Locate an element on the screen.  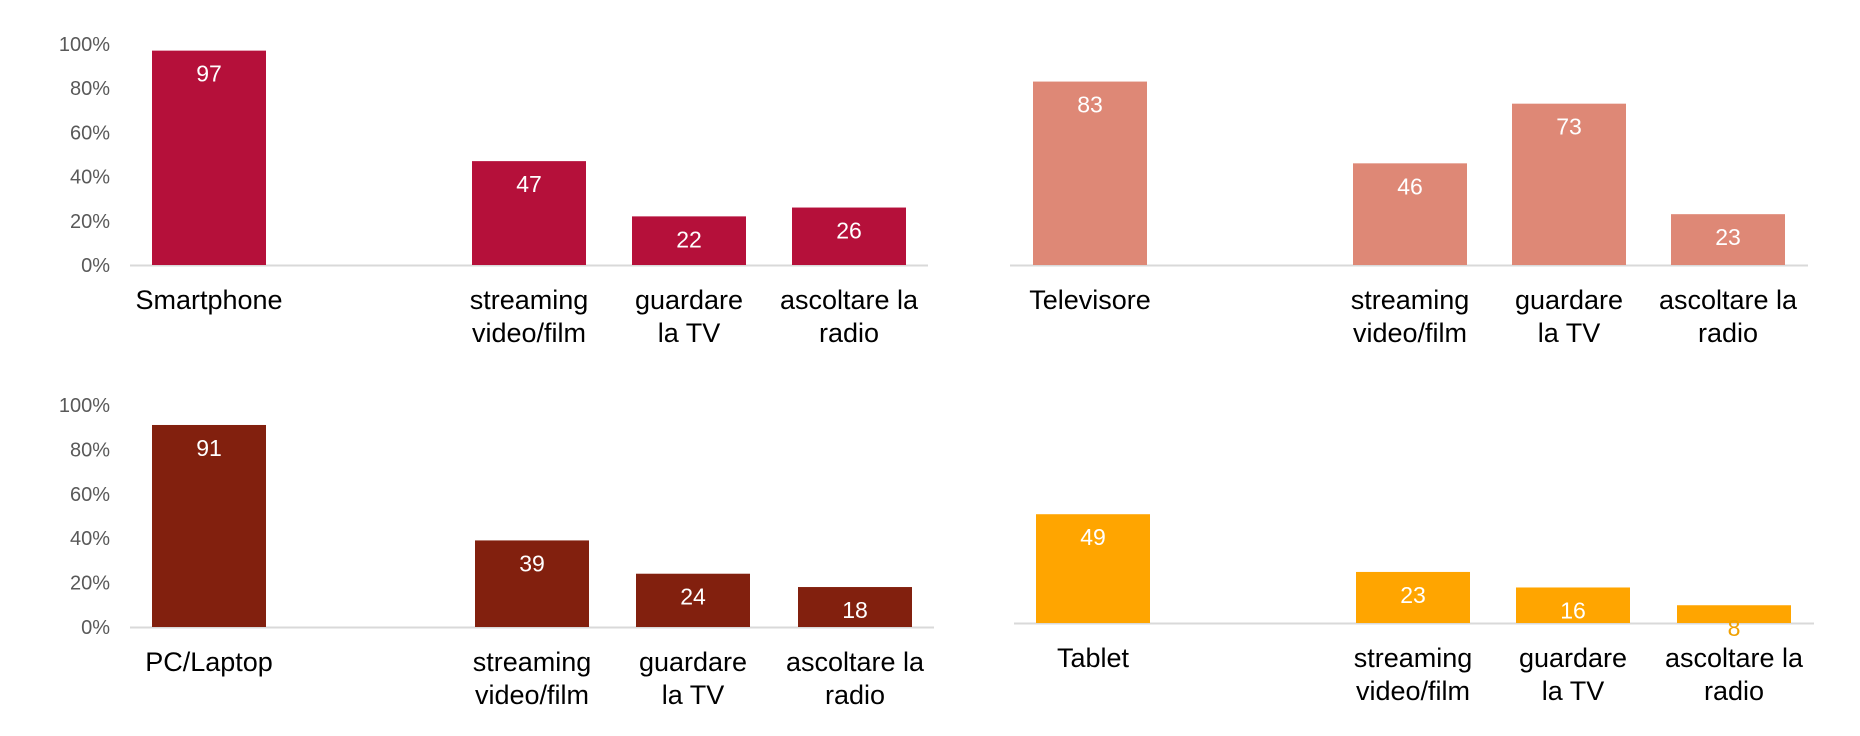
category-label: PC/Laptop is located at coordinates (209, 662).